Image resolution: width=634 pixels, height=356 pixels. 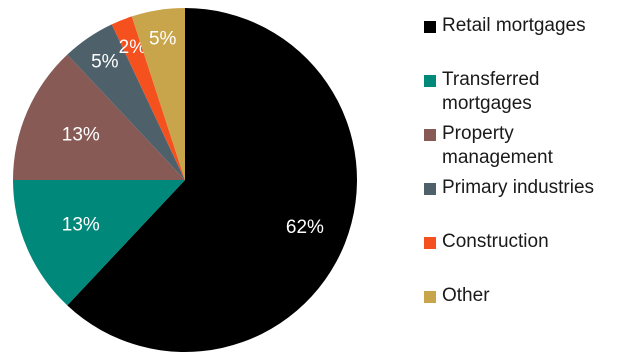 I want to click on pie-slice-primary-industries, so click(x=126, y=102).